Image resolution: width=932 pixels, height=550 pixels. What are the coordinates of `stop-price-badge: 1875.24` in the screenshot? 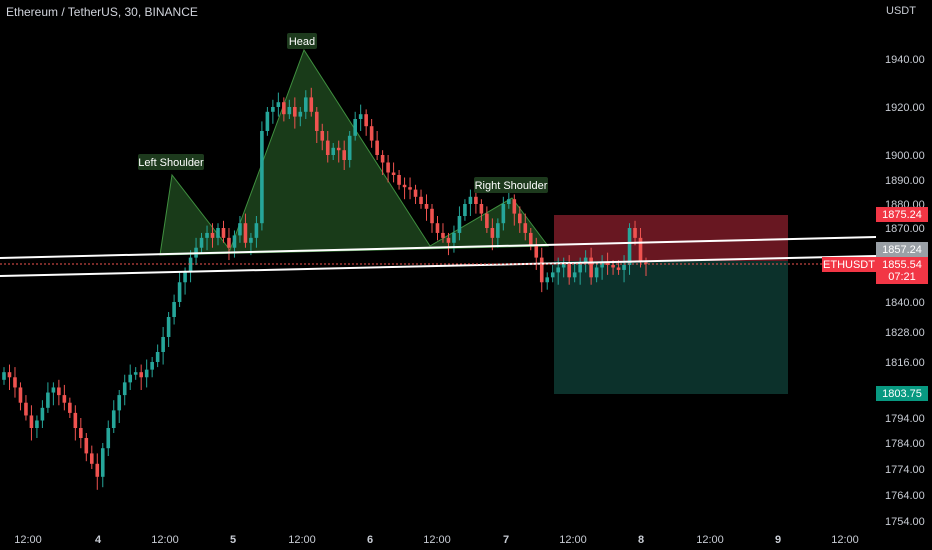 It's located at (902, 214).